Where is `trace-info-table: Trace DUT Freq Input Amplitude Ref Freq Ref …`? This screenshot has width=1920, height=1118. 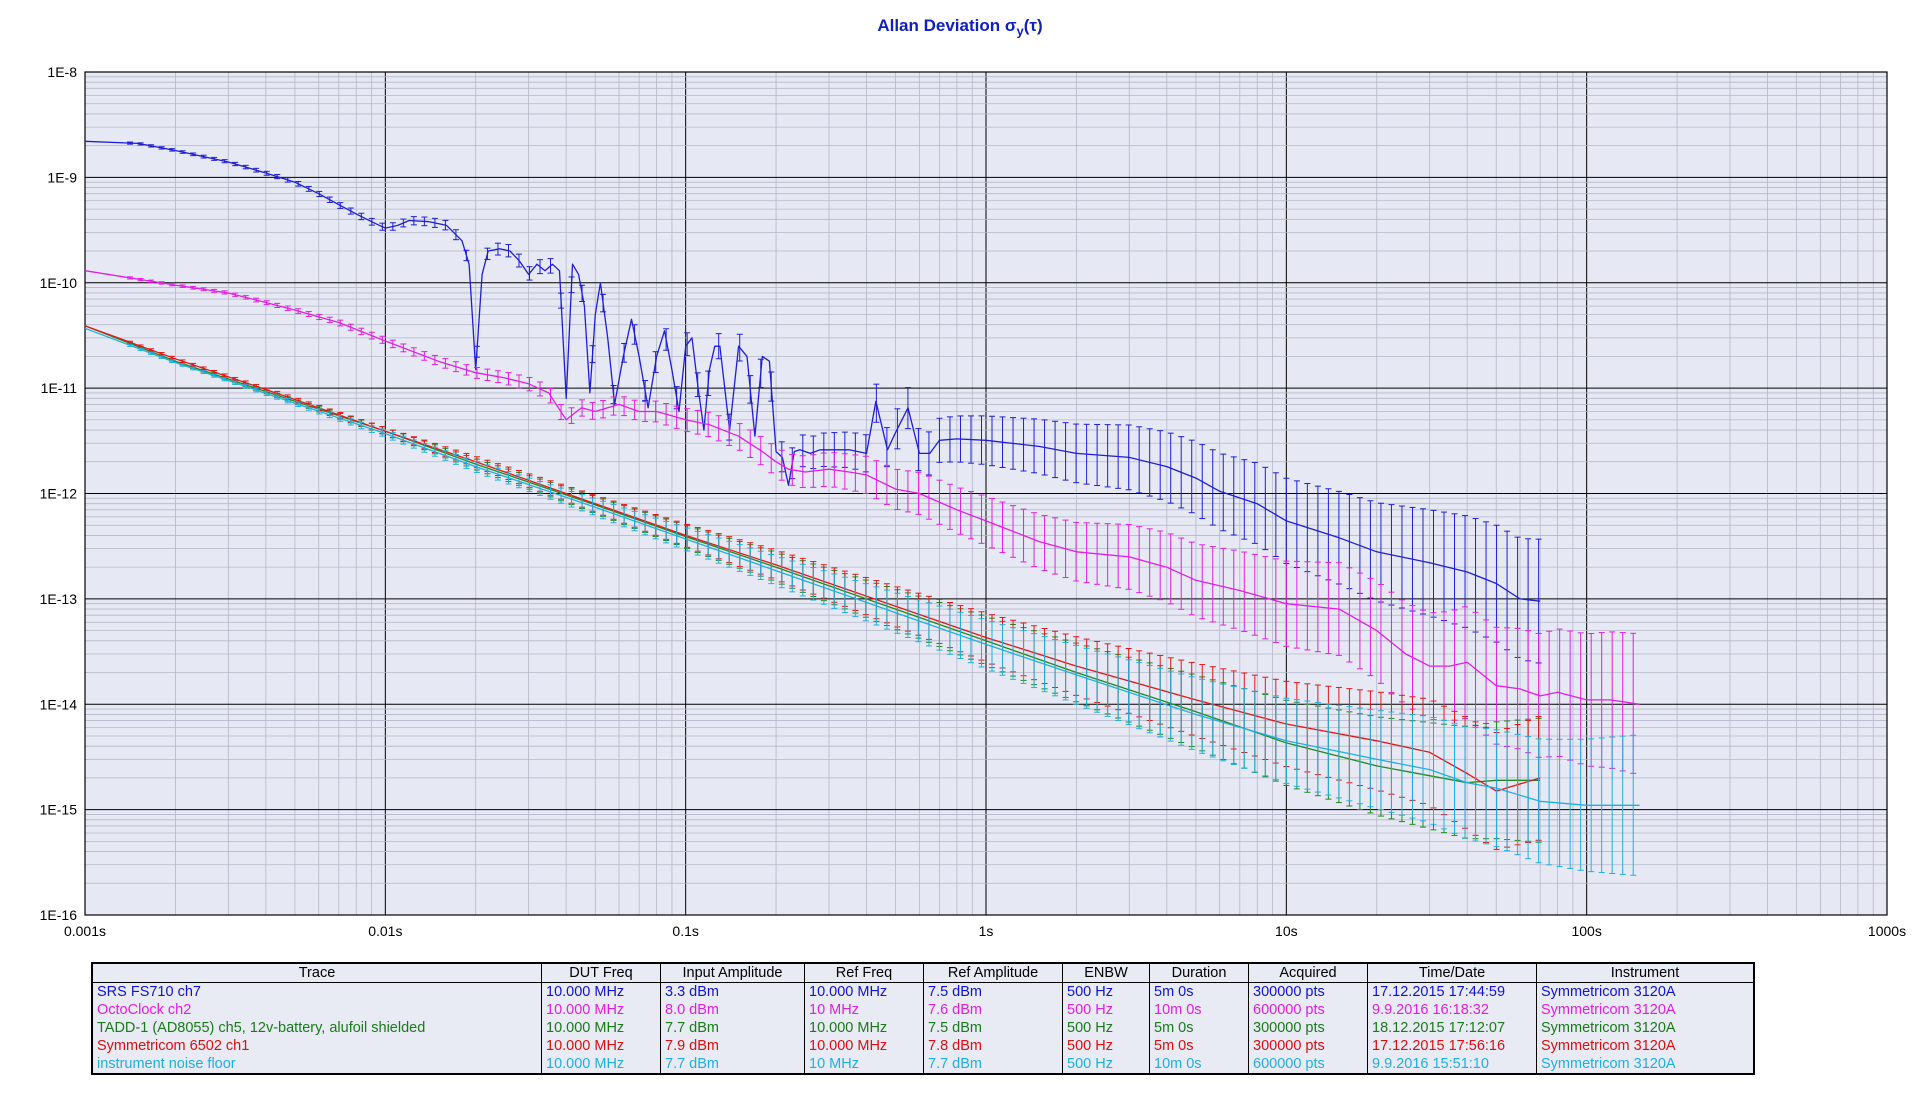 trace-info-table: Trace DUT Freq Input Amplitude Ref Freq Ref … is located at coordinates (923, 1018).